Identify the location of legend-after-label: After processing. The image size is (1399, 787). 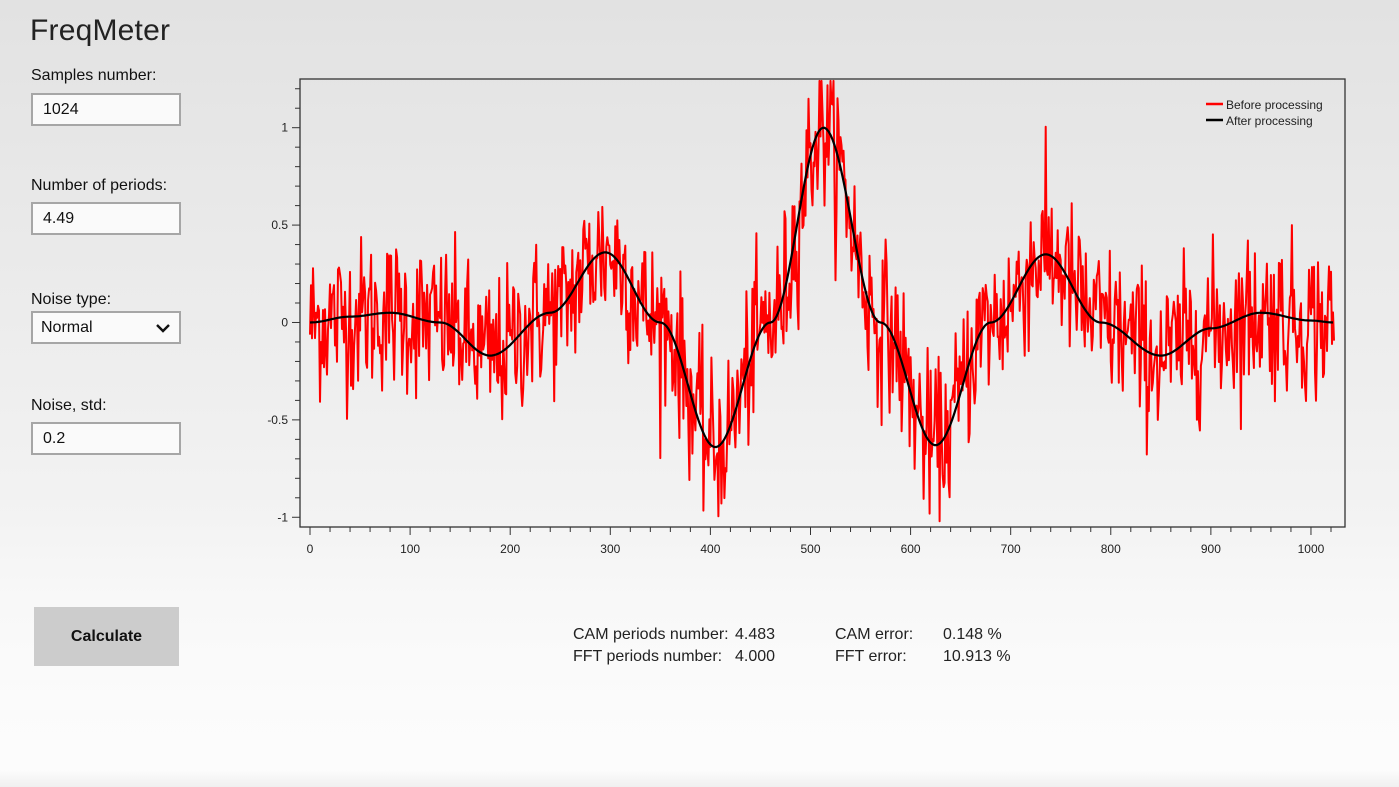
(1269, 121).